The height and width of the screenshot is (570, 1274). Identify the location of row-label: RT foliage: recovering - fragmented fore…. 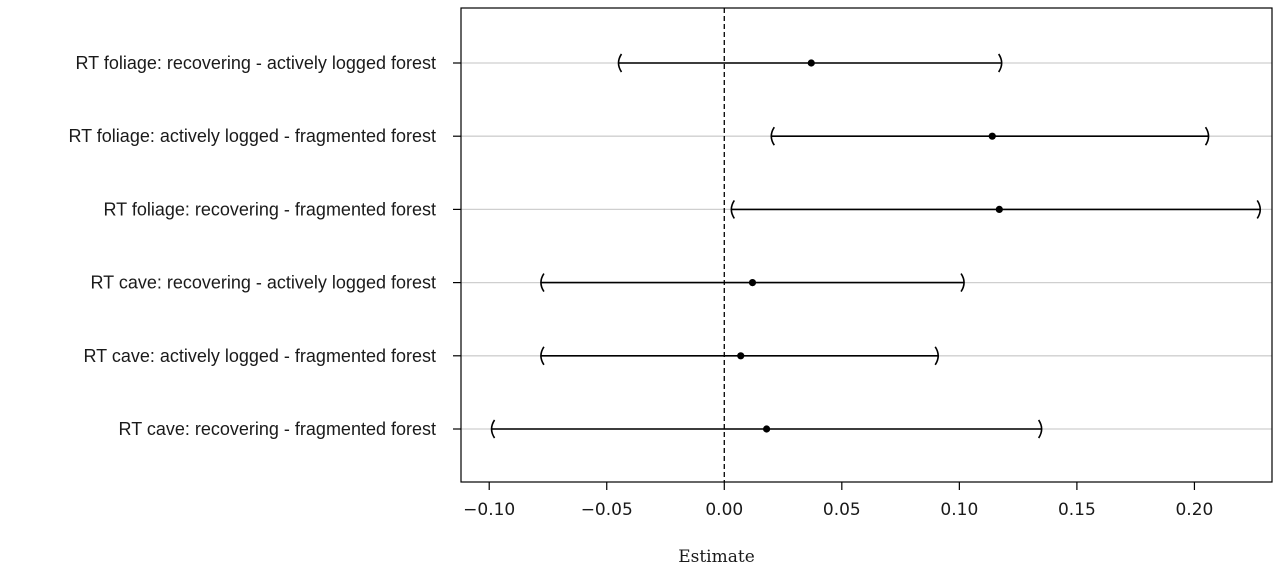
(270, 209).